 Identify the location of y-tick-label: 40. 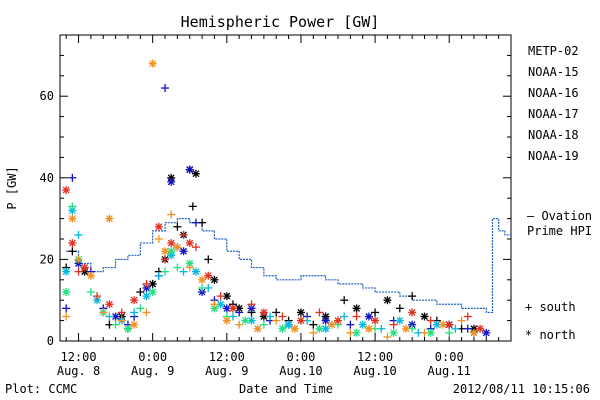
(47, 178).